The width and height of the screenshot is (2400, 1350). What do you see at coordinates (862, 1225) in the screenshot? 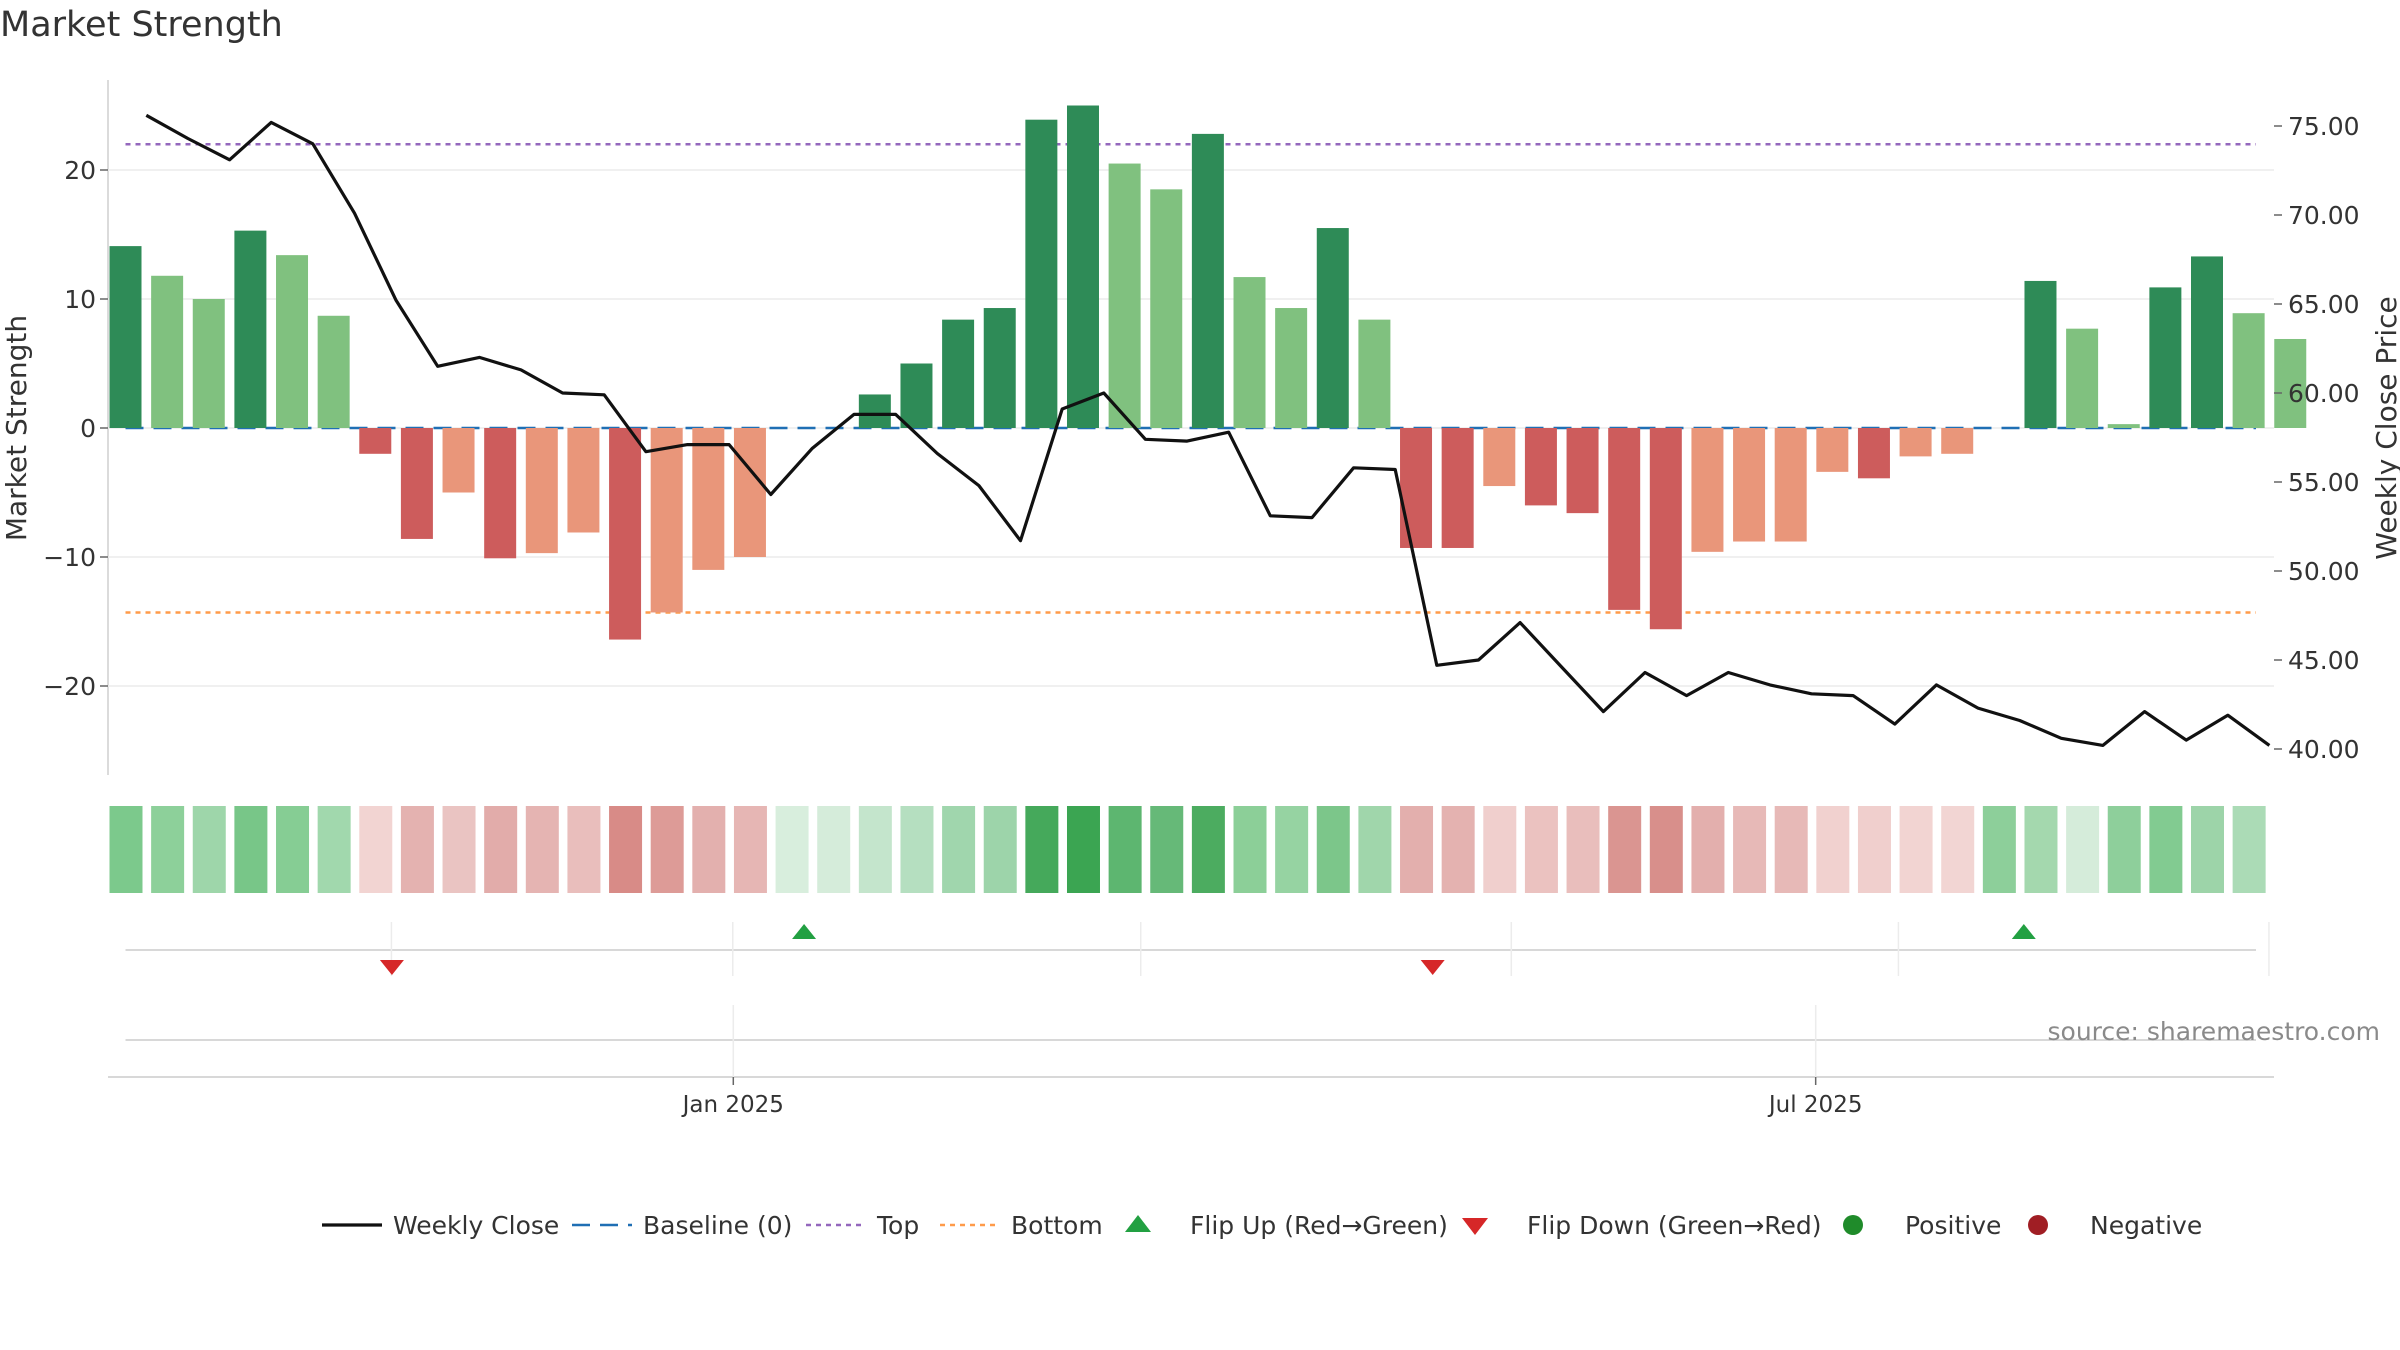
I see `legend-item: Top` at bounding box center [862, 1225].